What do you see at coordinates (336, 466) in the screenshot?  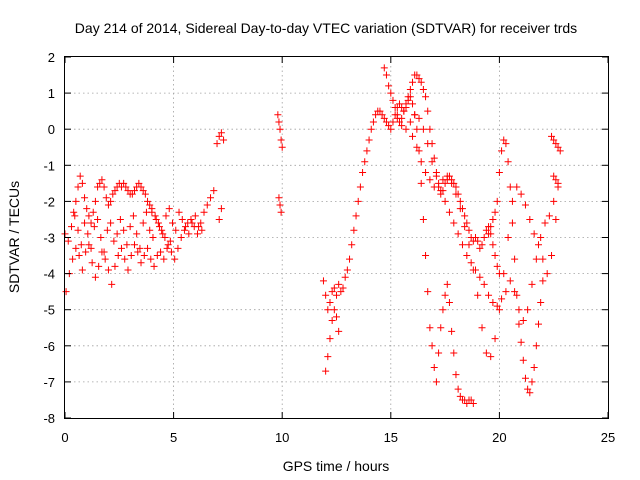 I see `x-axis-label: GPS time / hours` at bounding box center [336, 466].